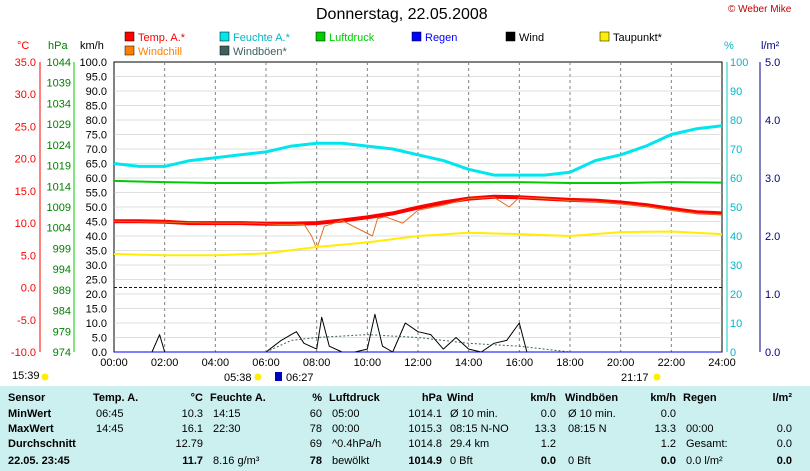 This screenshot has height=471, width=810. I want to click on humidity-tick-label: 50, so click(736, 208).